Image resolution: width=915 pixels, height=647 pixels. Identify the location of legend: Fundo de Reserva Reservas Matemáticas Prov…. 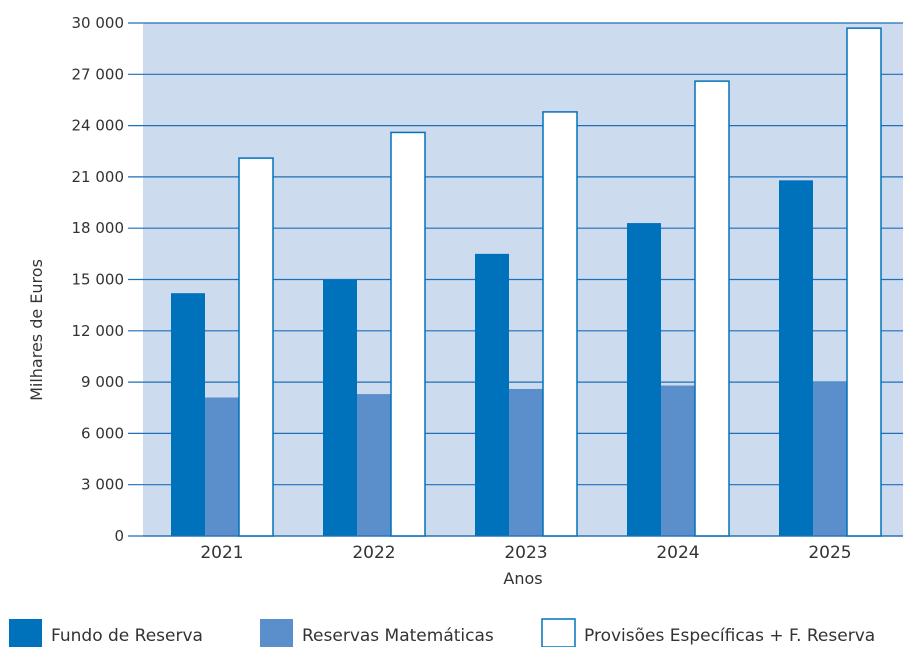
(442, 632).